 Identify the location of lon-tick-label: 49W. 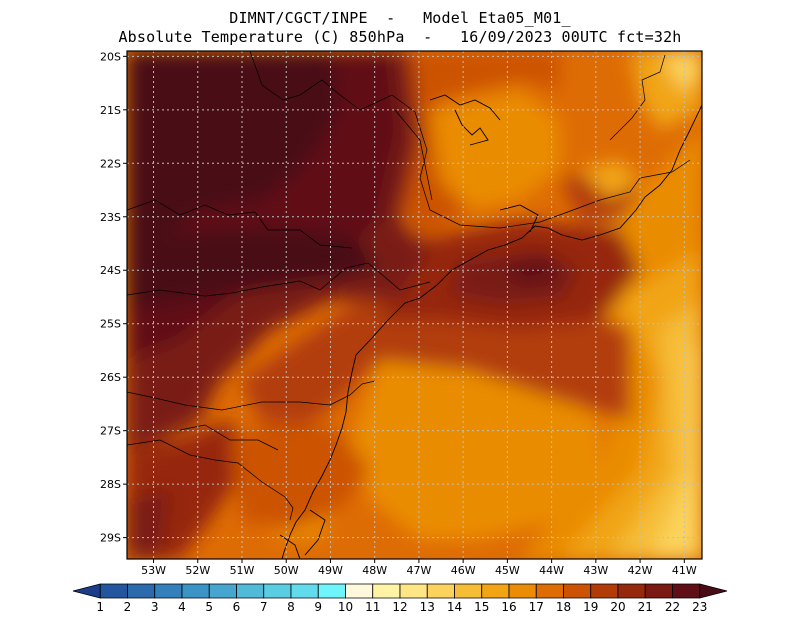
(330, 570).